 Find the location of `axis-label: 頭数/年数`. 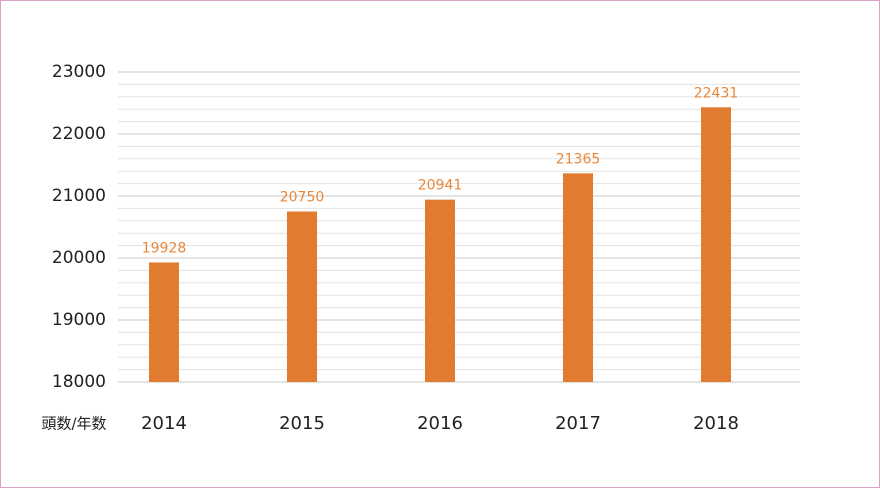

axis-label: 頭数/年数 is located at coordinates (73, 424).